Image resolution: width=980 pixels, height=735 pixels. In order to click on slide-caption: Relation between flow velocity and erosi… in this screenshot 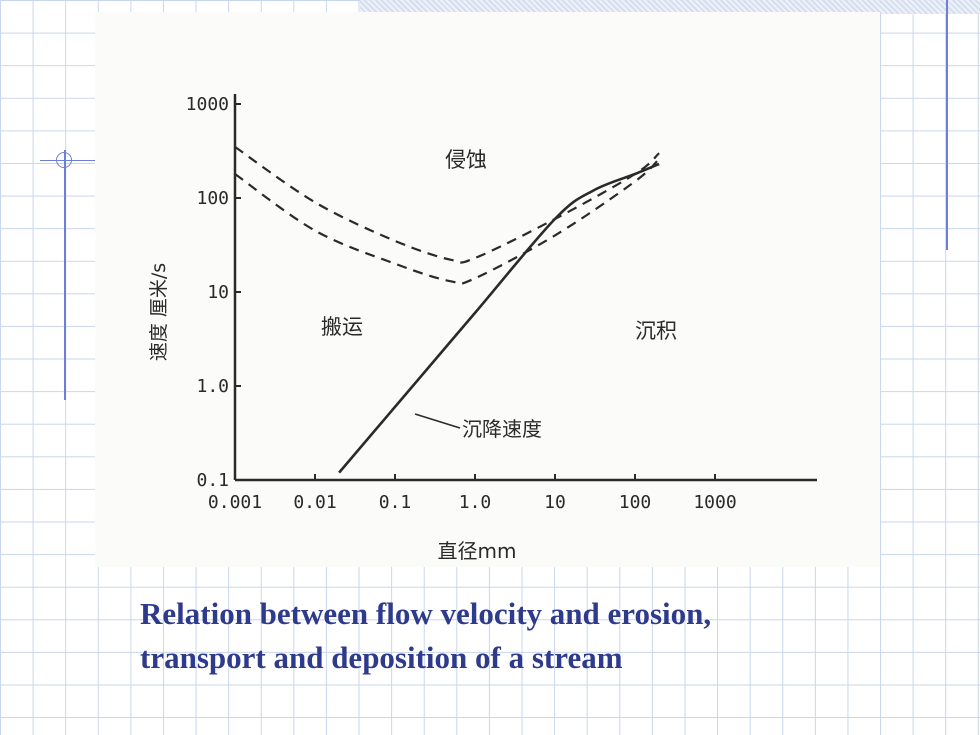, I will do `click(540, 636)`.